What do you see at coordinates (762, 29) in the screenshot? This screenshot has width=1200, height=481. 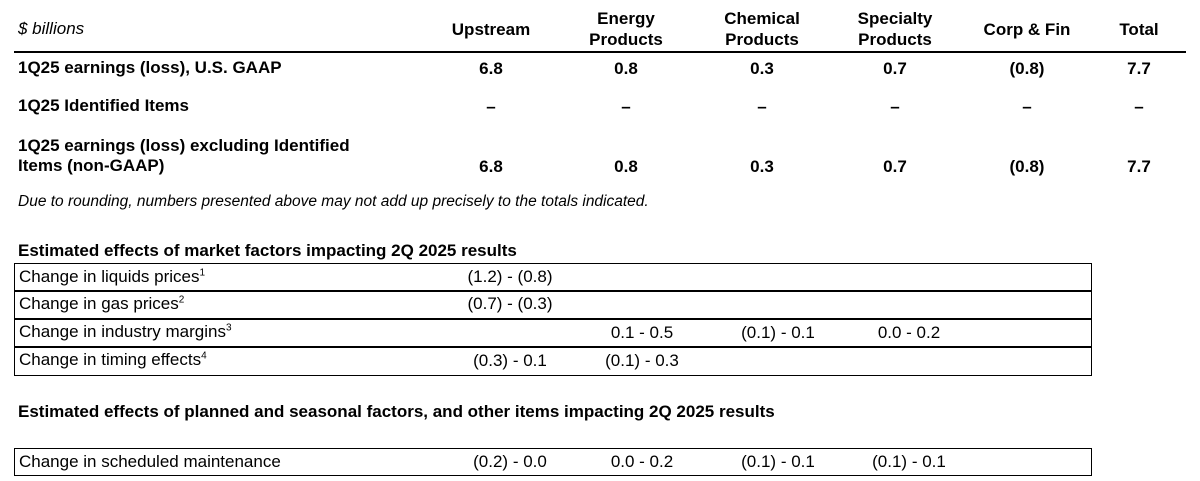 I see `col-header-chemical-products: Chemical Products` at bounding box center [762, 29].